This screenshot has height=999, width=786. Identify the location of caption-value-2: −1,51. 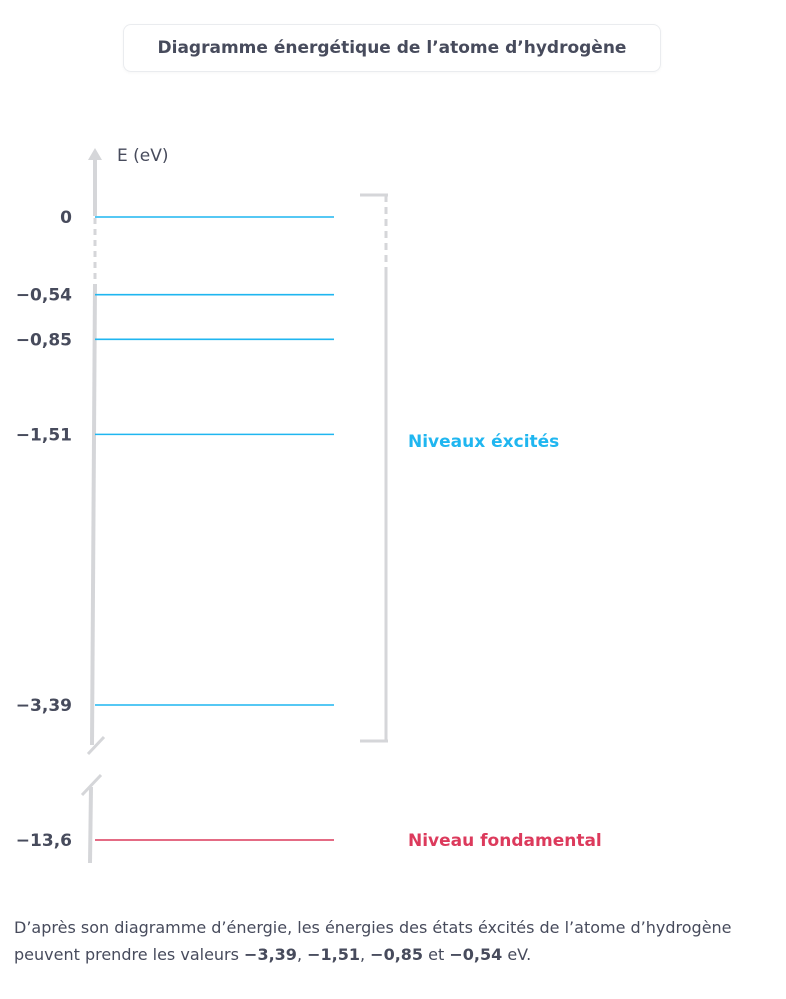
(333, 954).